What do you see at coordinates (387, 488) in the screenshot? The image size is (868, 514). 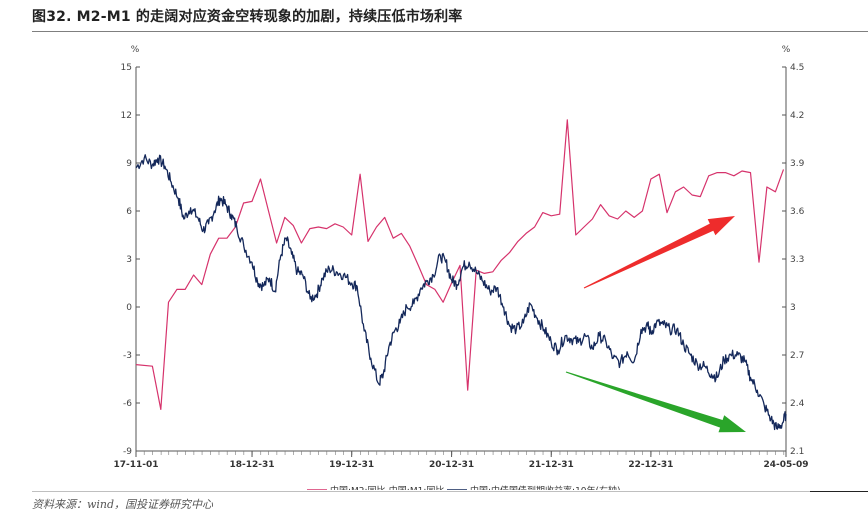 I see `legend-label-m2-m1: 中国:M2:同比-中国:M1:同比` at bounding box center [387, 488].